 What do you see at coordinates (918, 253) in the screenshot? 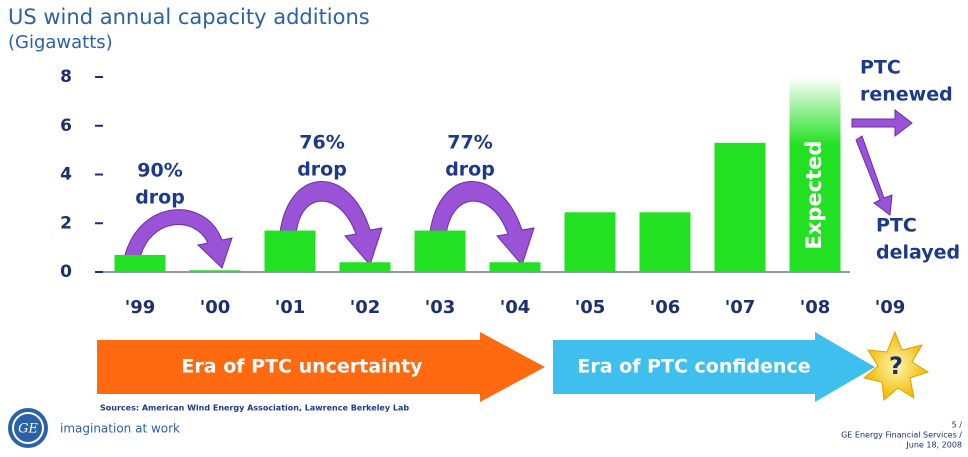
I see `annotation: delayed` at bounding box center [918, 253].